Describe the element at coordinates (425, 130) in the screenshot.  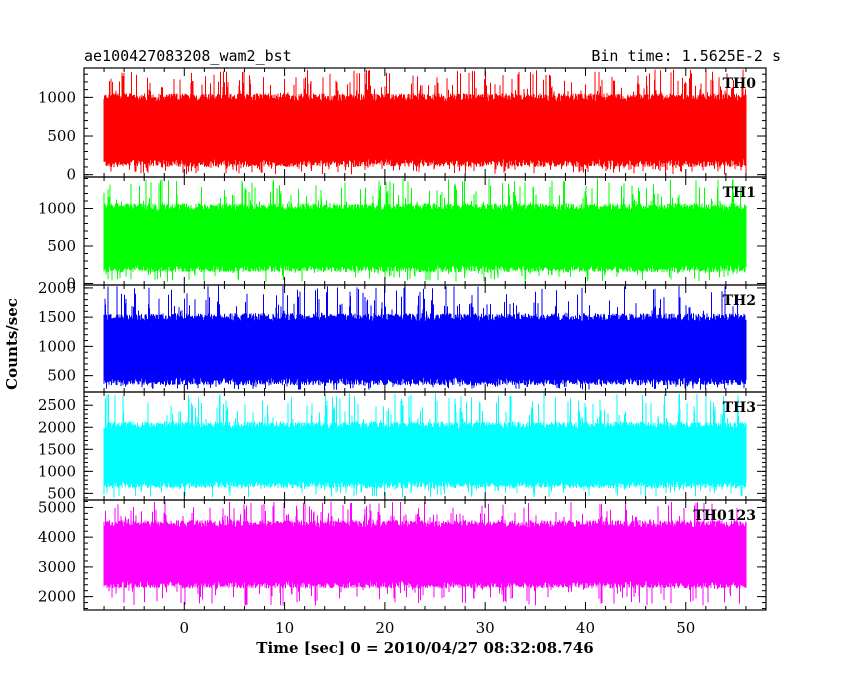
I see `series-th0-band` at that location.